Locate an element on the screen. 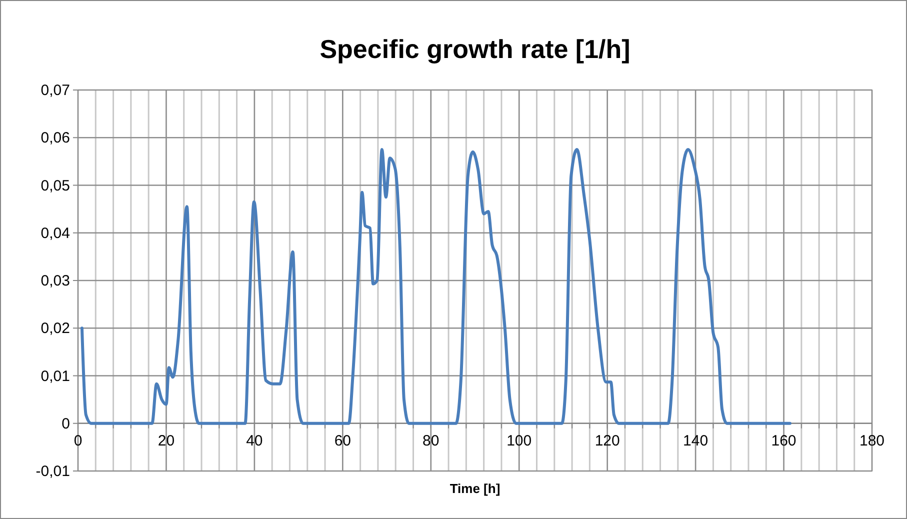 The height and width of the screenshot is (519, 907). x-tick-label: 40 is located at coordinates (254, 441).